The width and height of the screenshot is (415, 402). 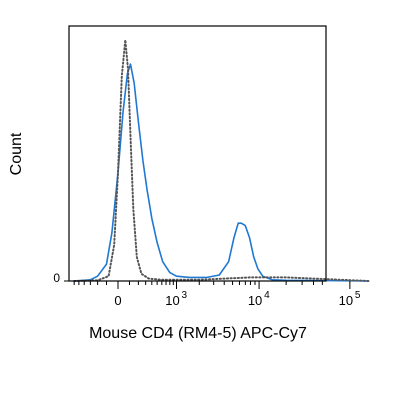 I want to click on x-tick-exponent: 3, so click(x=185, y=295).